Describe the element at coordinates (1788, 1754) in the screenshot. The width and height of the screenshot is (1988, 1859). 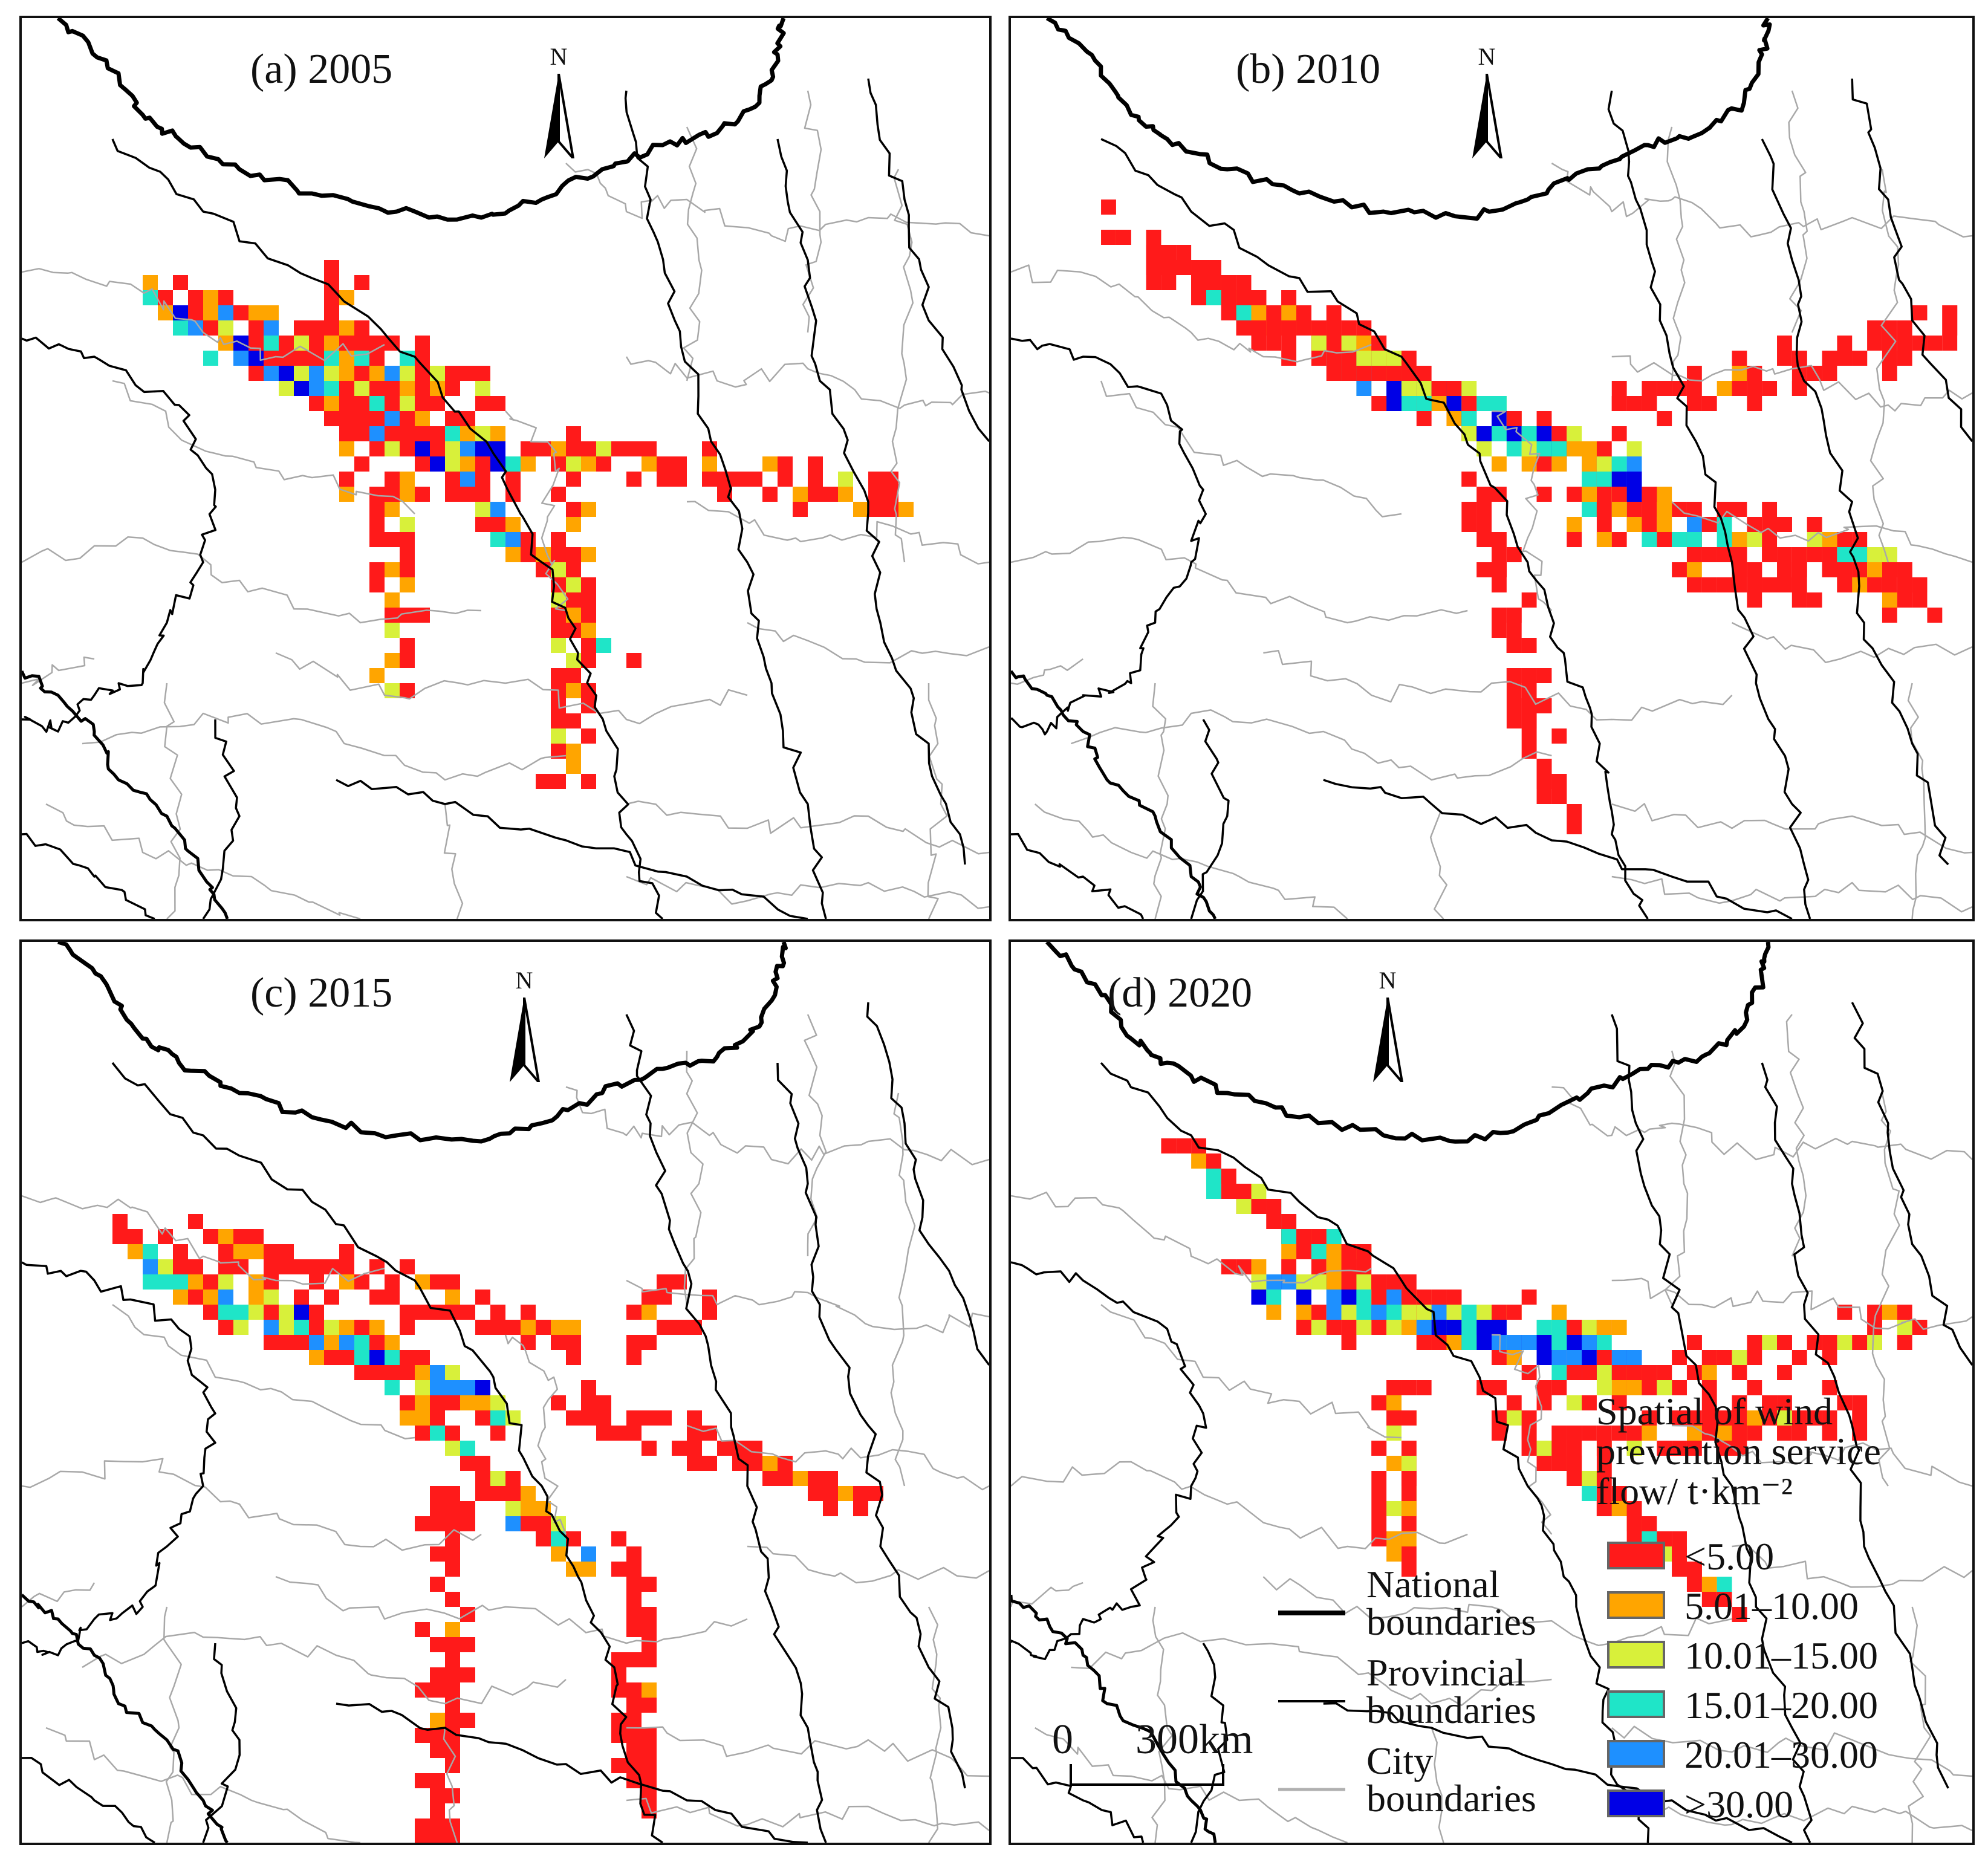
I see `legend-item: 20.01–30.00` at that location.